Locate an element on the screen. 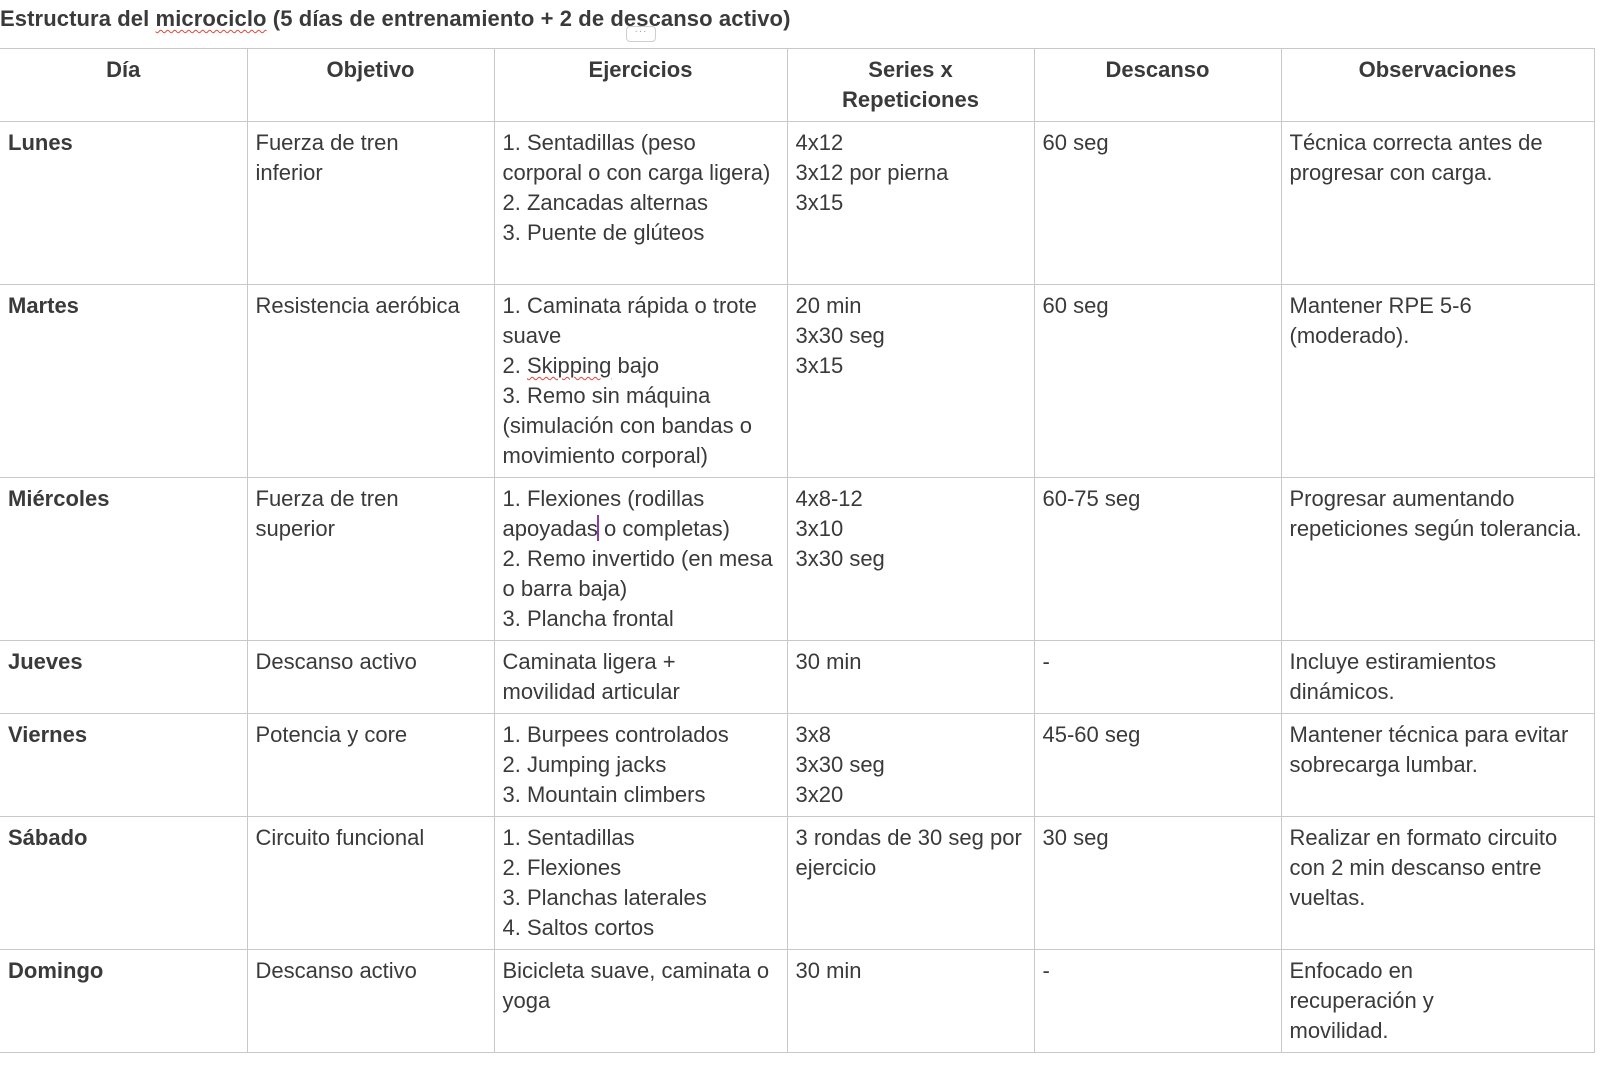 The image size is (1600, 1081). objective-cell: Circuito funcional is located at coordinates (370, 883).